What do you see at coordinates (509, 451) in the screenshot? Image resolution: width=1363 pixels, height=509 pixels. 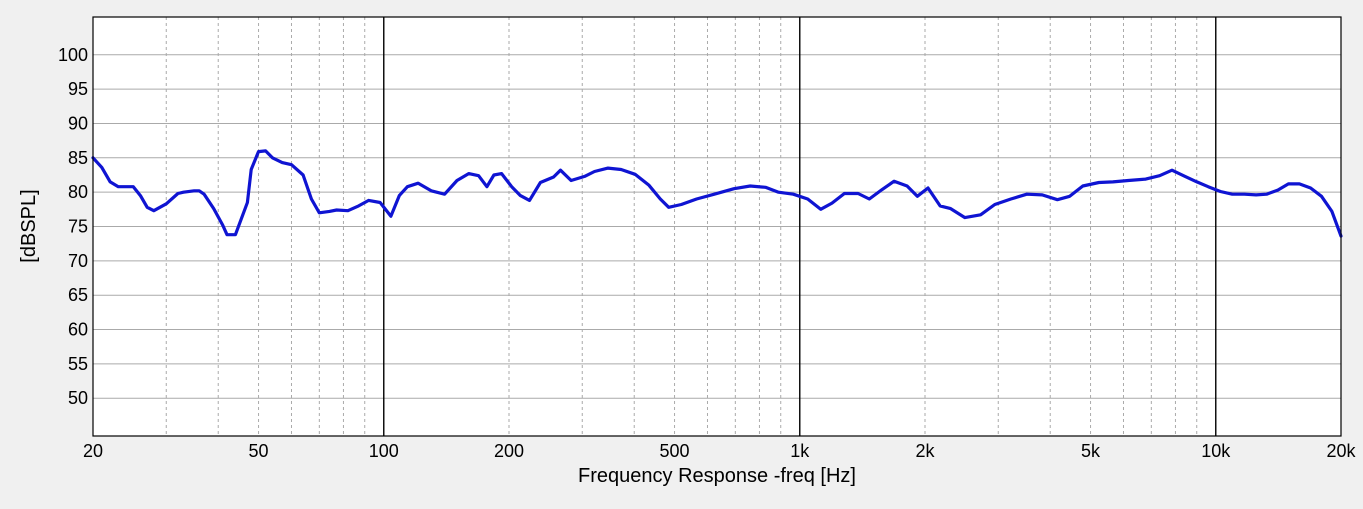 I see `x-tick-label: 200` at bounding box center [509, 451].